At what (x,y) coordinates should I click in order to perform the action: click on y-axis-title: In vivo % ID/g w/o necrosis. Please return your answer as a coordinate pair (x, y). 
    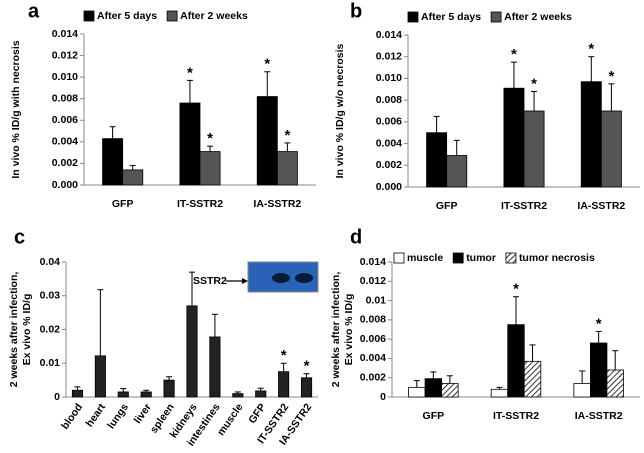
    Looking at the image, I should click on (340, 110).